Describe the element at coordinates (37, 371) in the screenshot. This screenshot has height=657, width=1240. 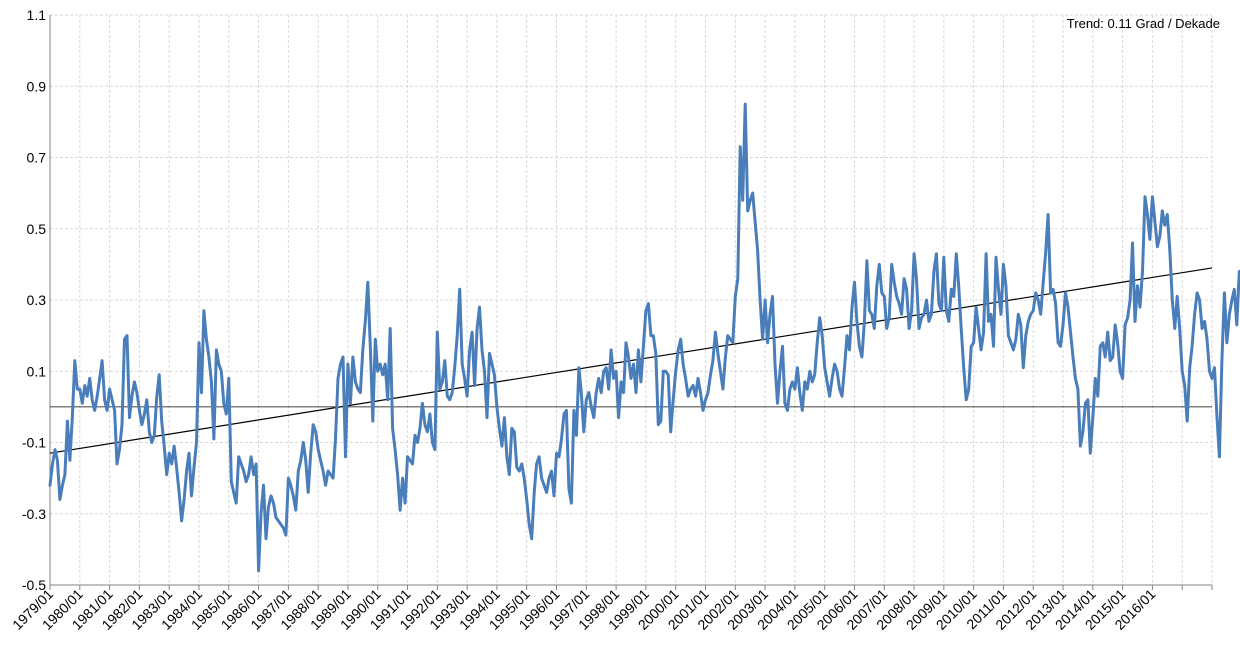
I see `y-tick-label: 0.1` at that location.